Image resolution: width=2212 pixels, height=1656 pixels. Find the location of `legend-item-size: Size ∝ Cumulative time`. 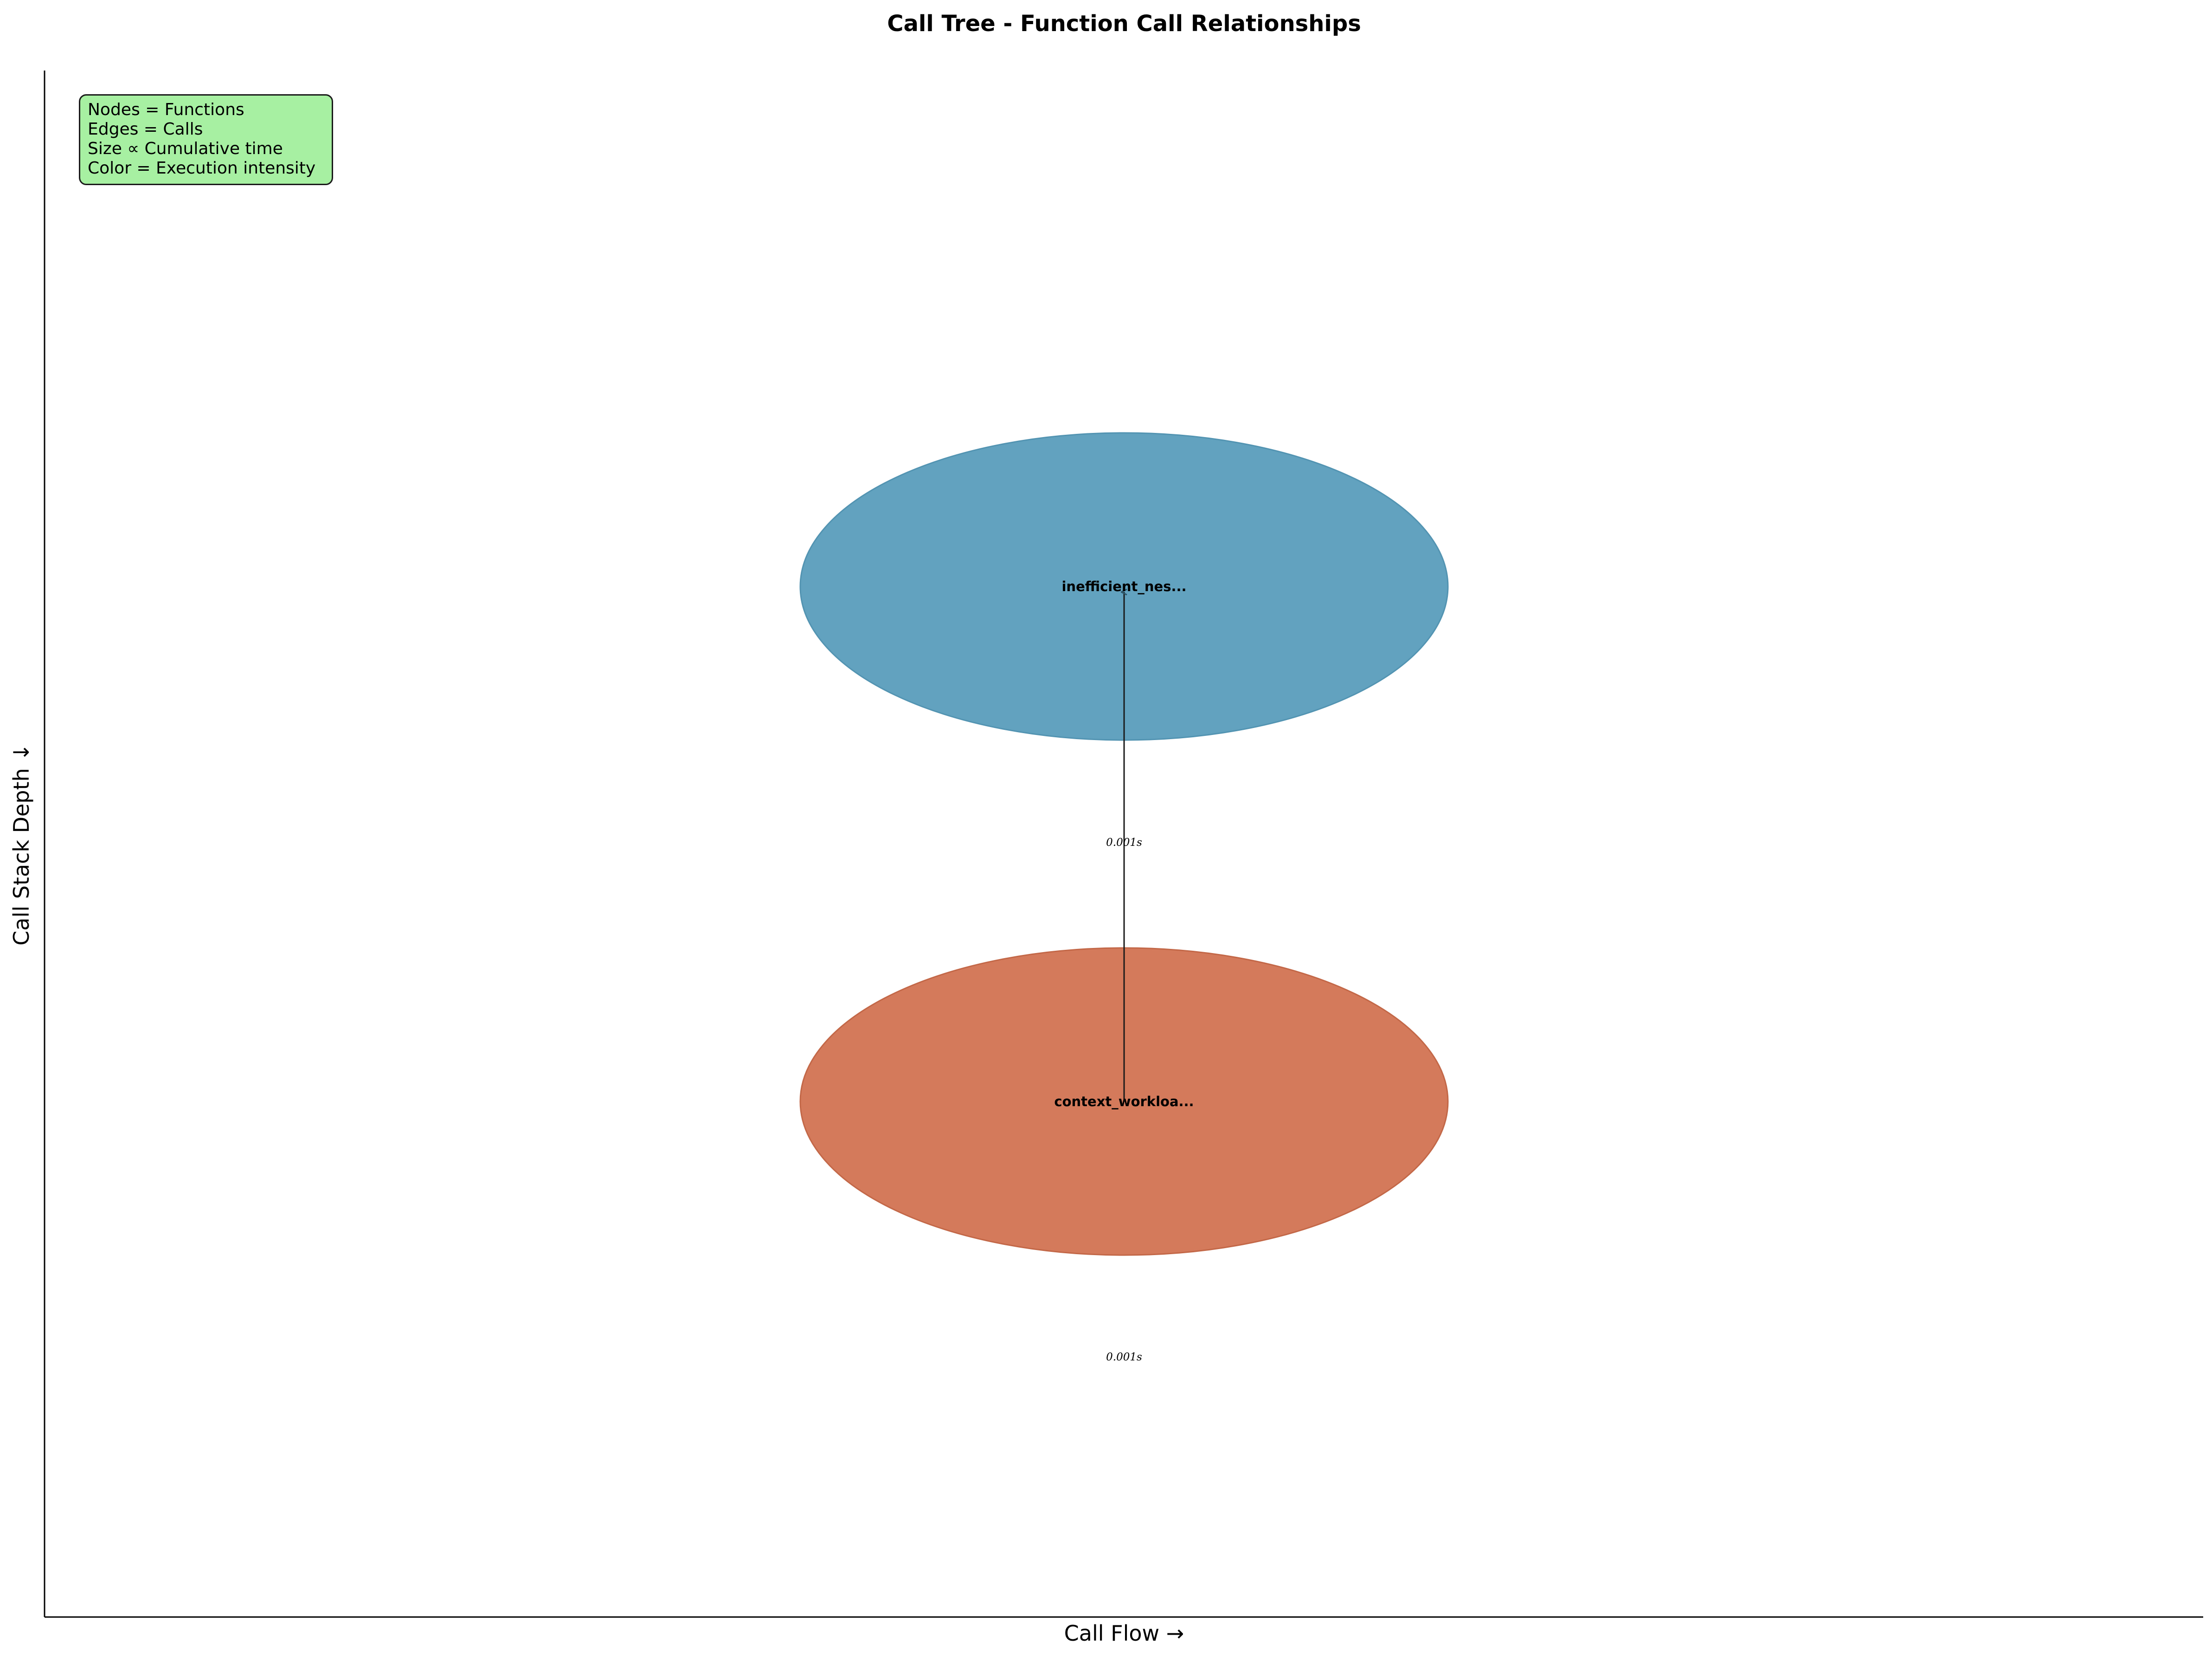

legend-item-size: Size ∝ Cumulative time is located at coordinates (185, 148).